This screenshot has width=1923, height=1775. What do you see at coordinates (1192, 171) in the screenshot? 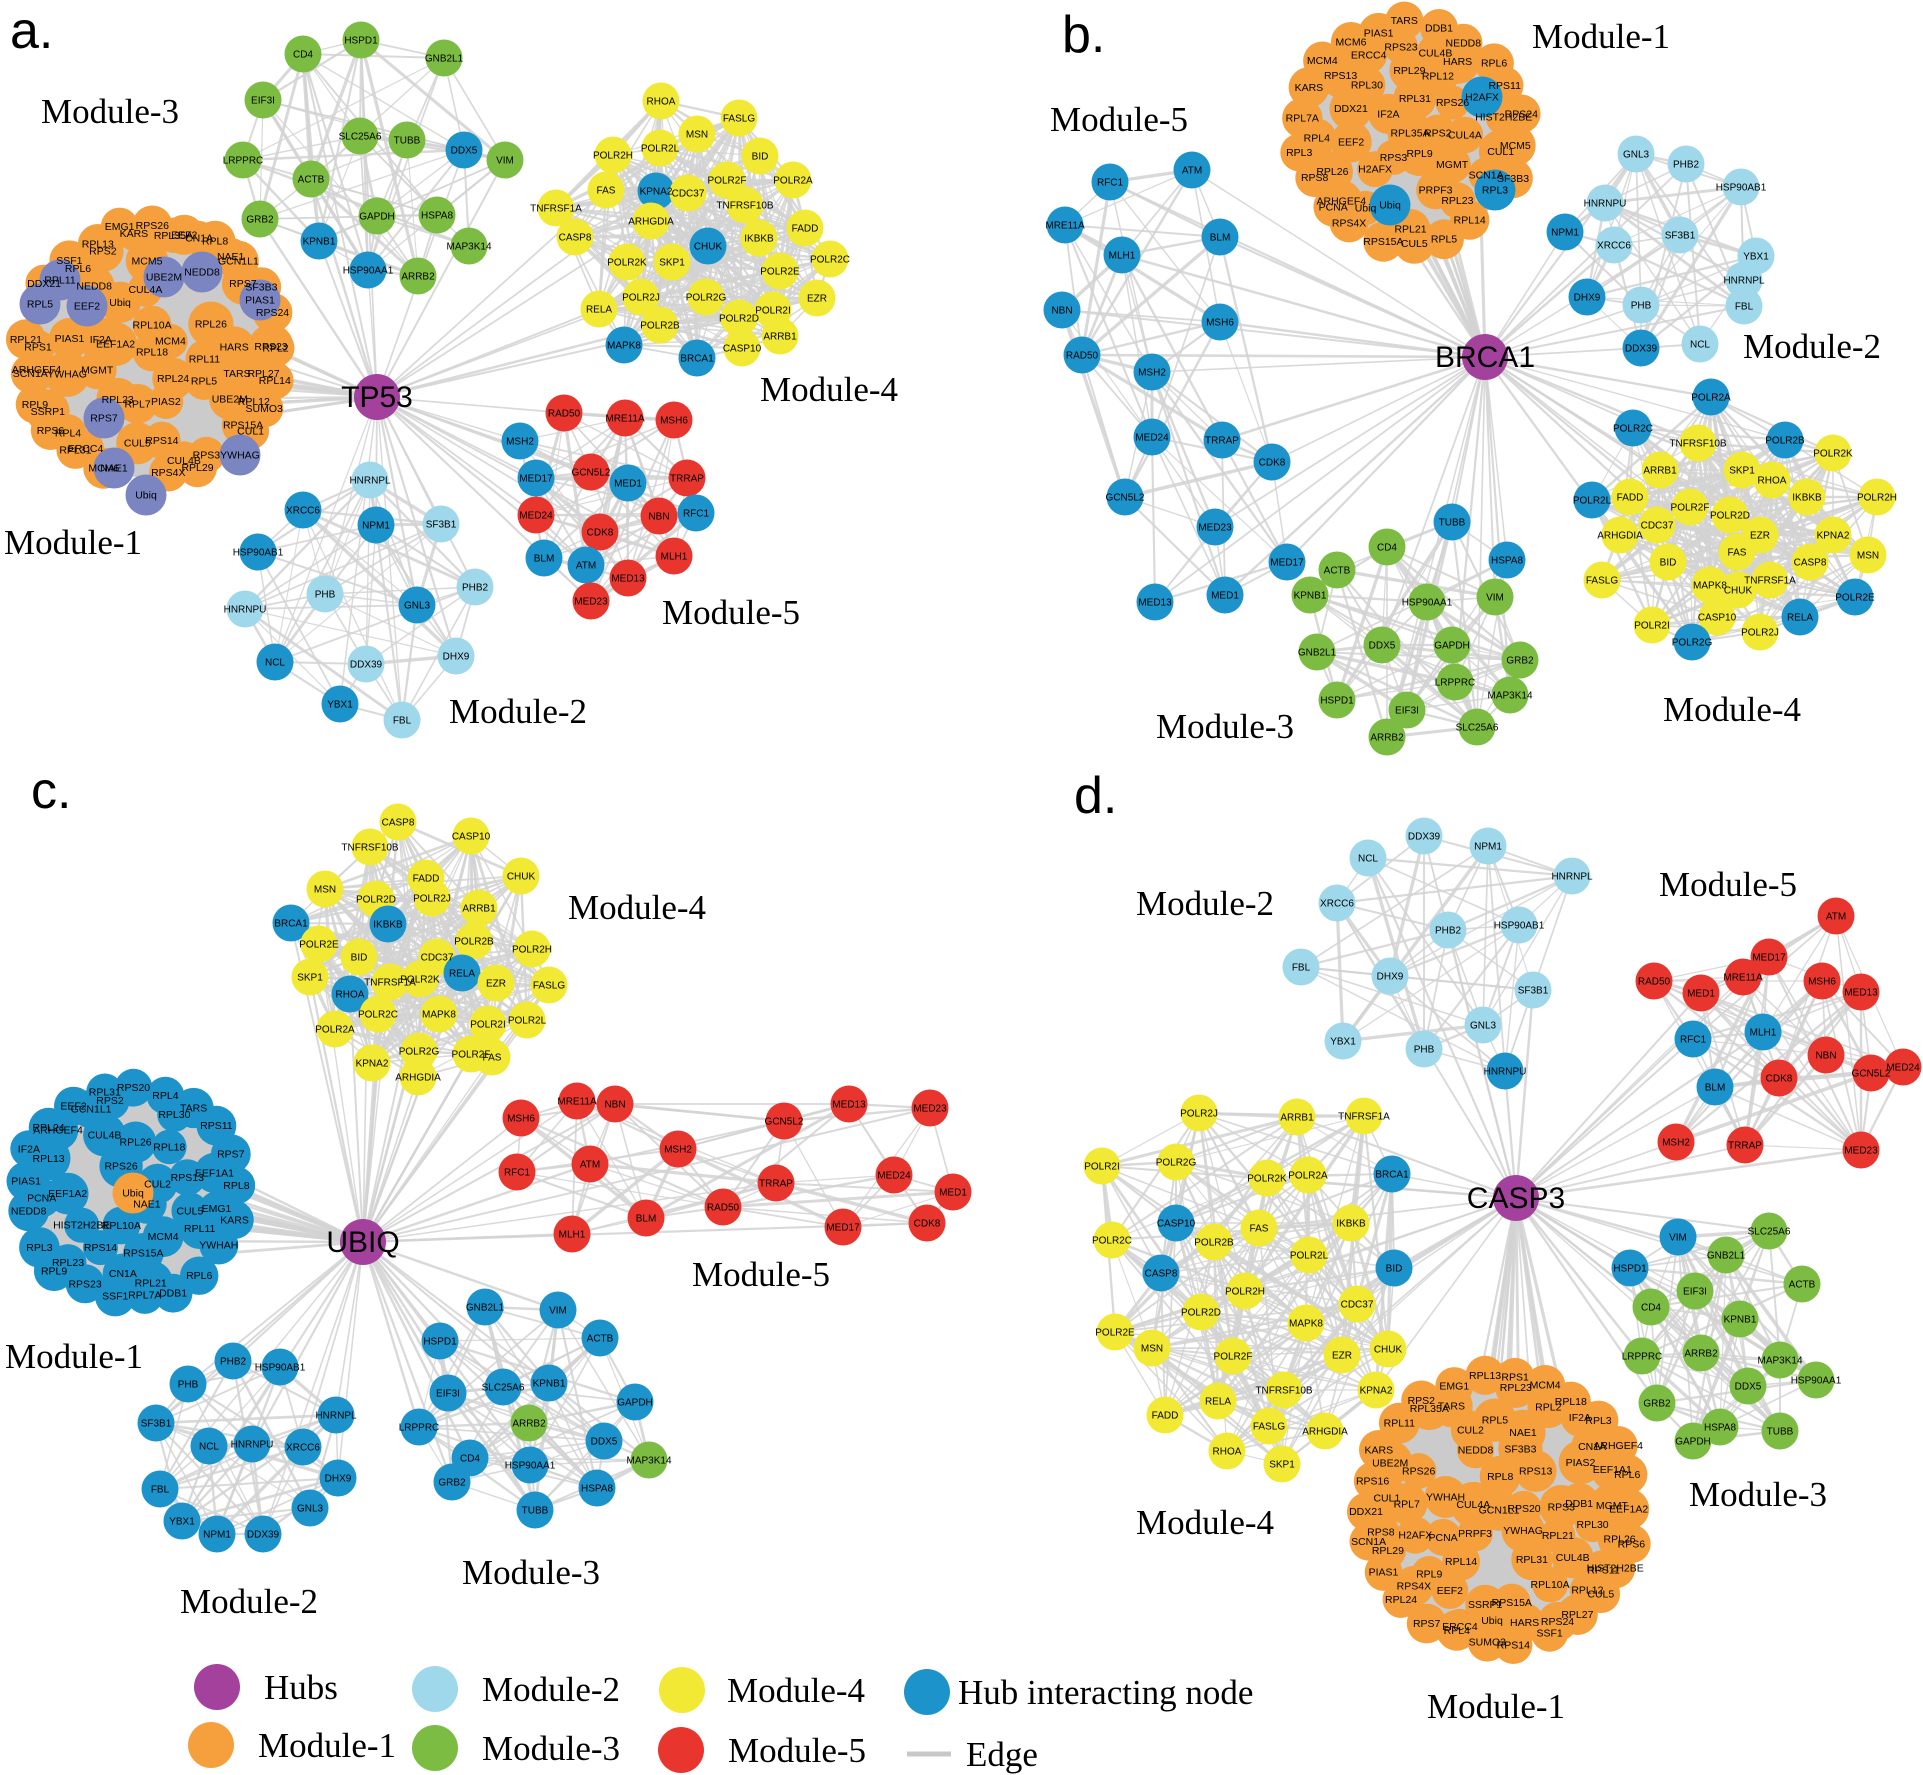
I see `svg-text: ATM` at bounding box center [1192, 171].